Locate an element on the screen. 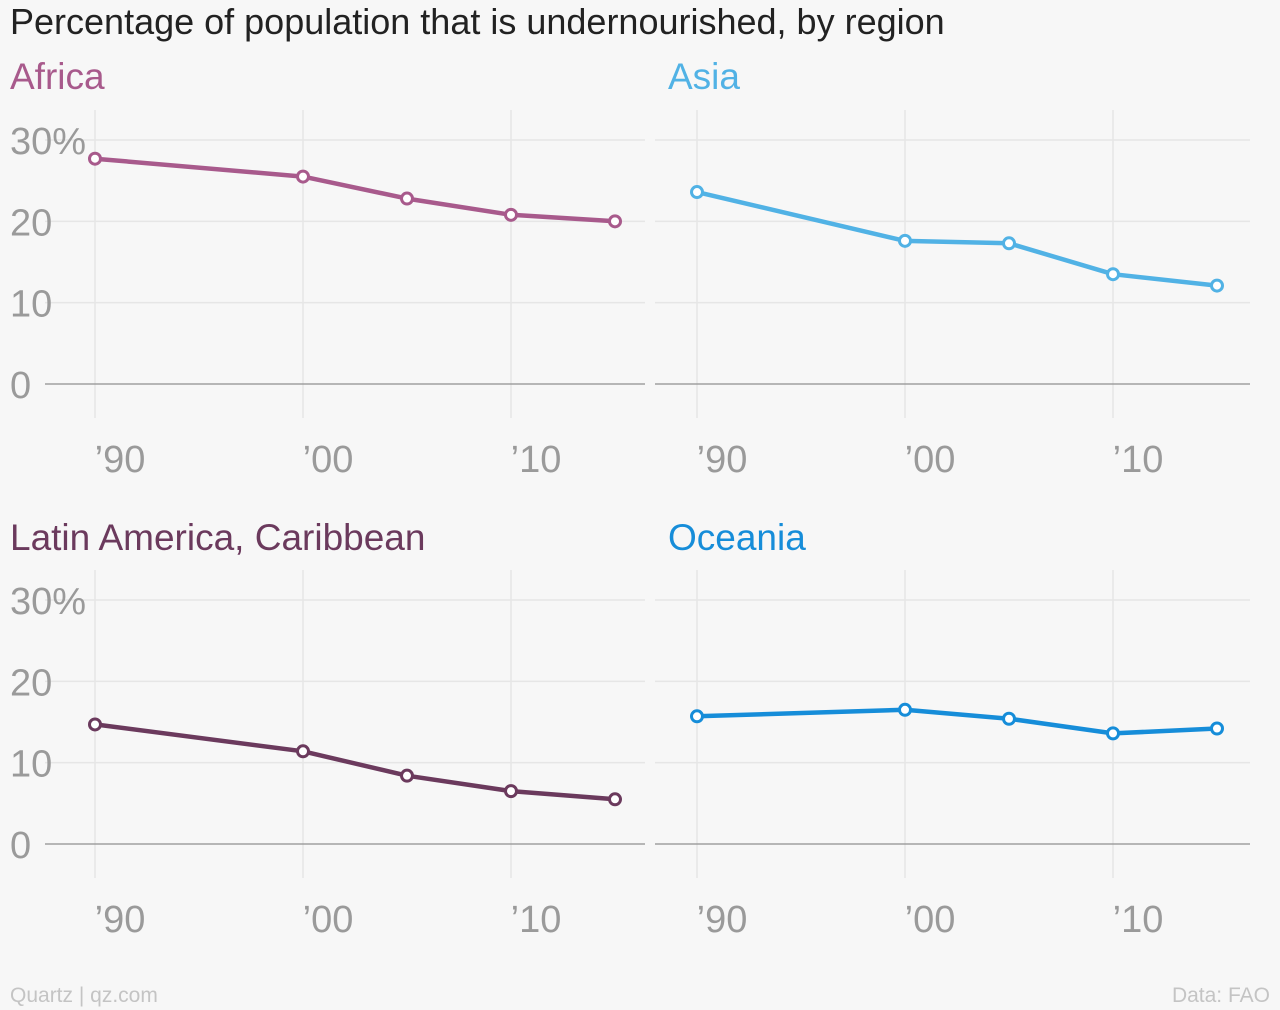 This screenshot has width=1280, height=1010. panel-title: Latin America, Caribbean is located at coordinates (217, 537).